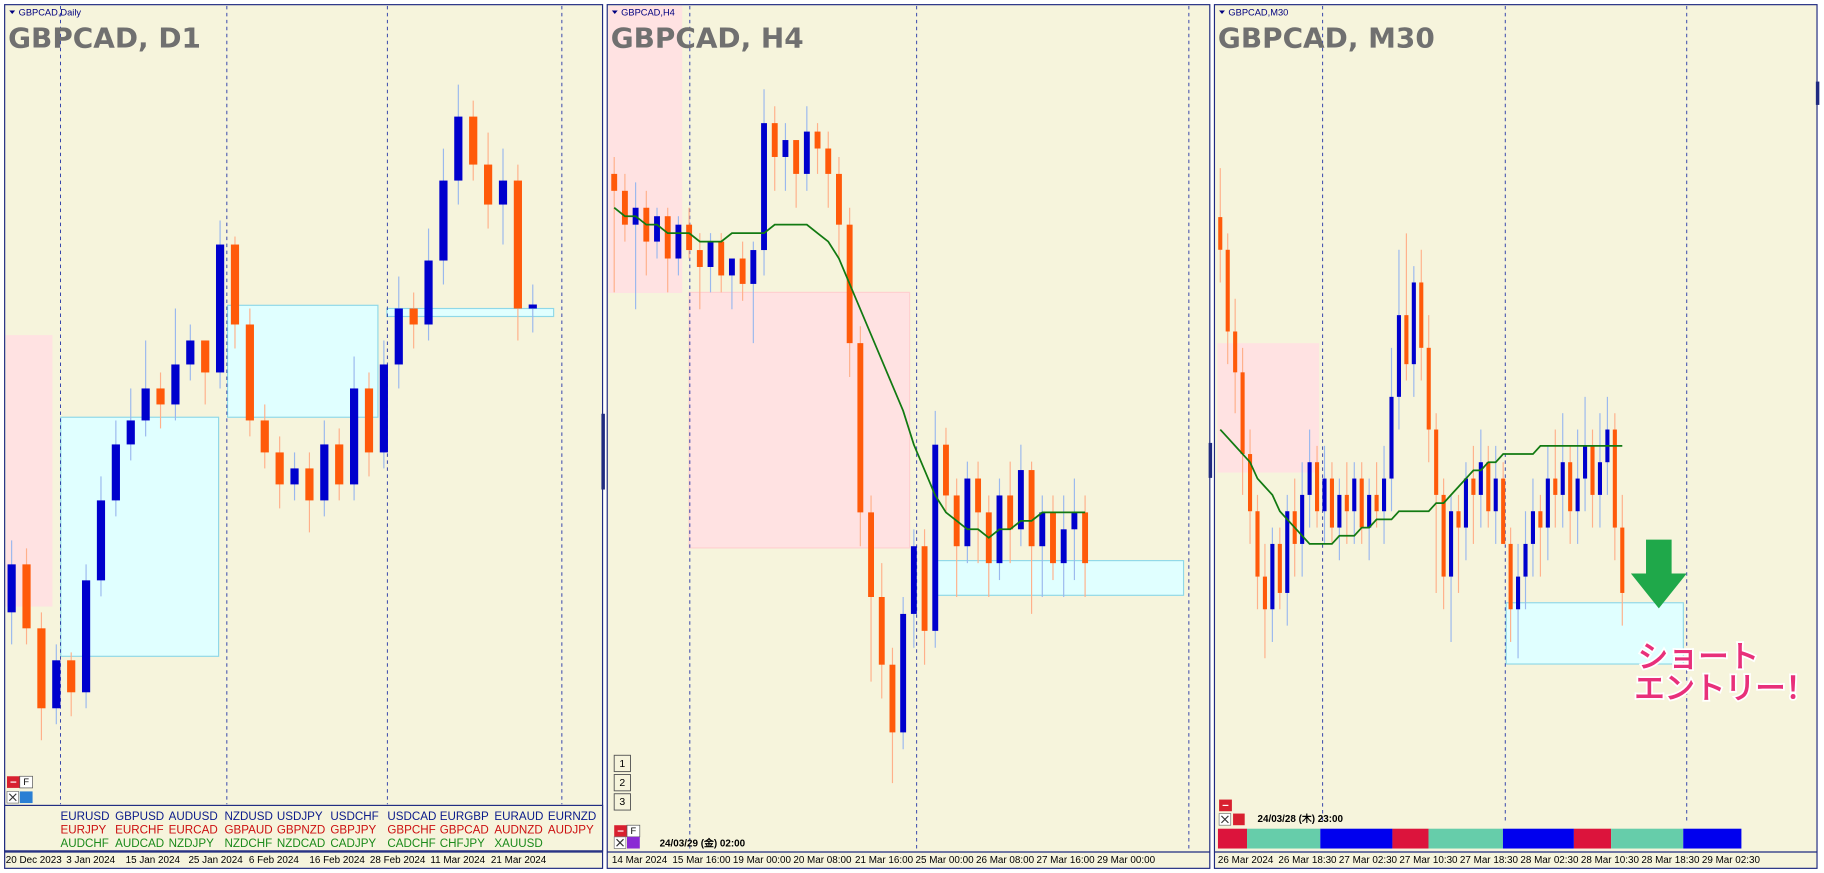  Describe the element at coordinates (457, 860) in the screenshot. I see `x-tick-label: 11 Mar 2024` at that location.